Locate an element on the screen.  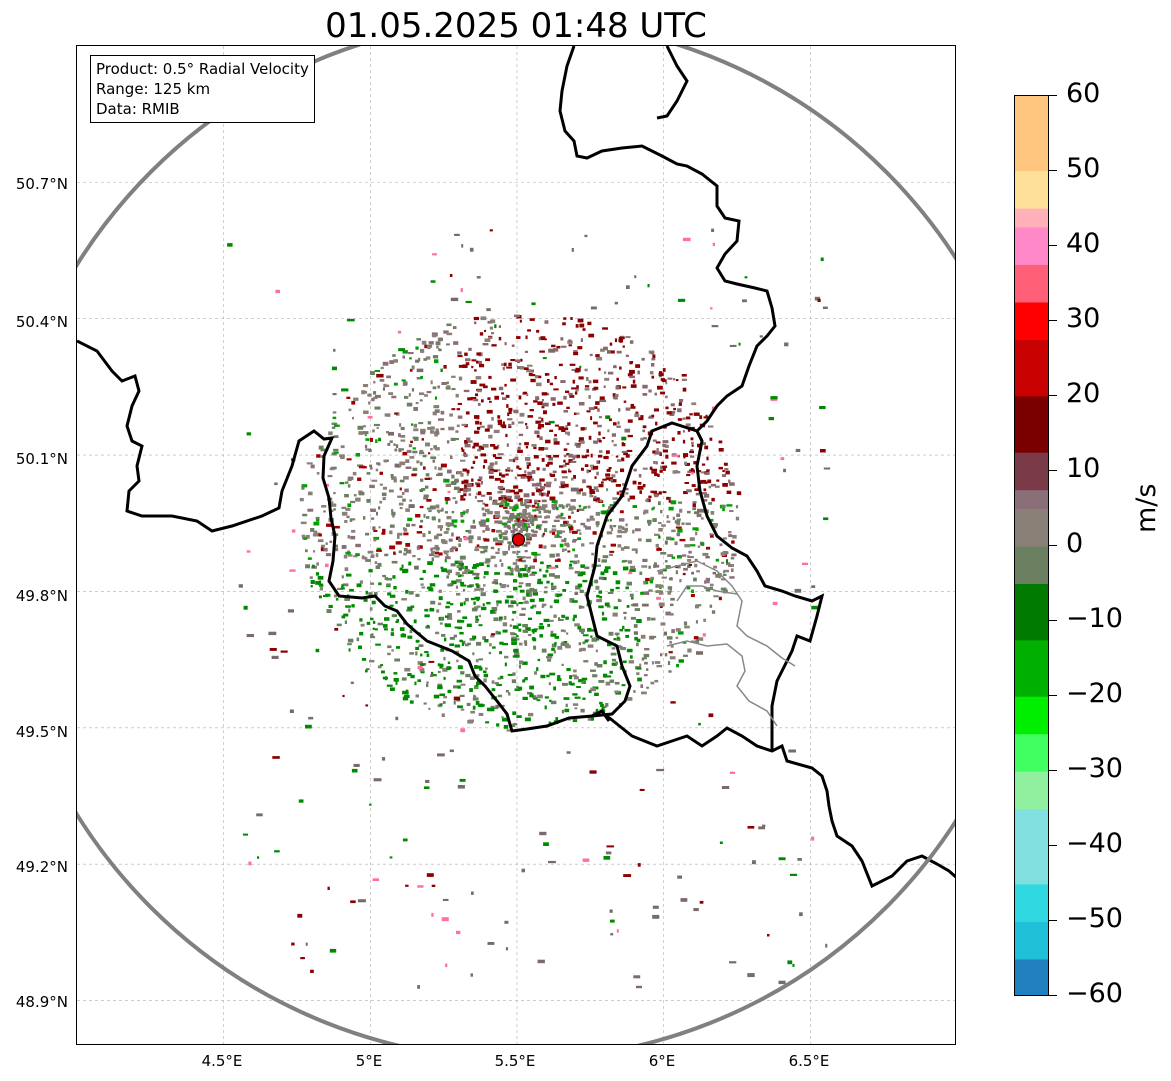
radar-site-marker is located at coordinates (518, 540).